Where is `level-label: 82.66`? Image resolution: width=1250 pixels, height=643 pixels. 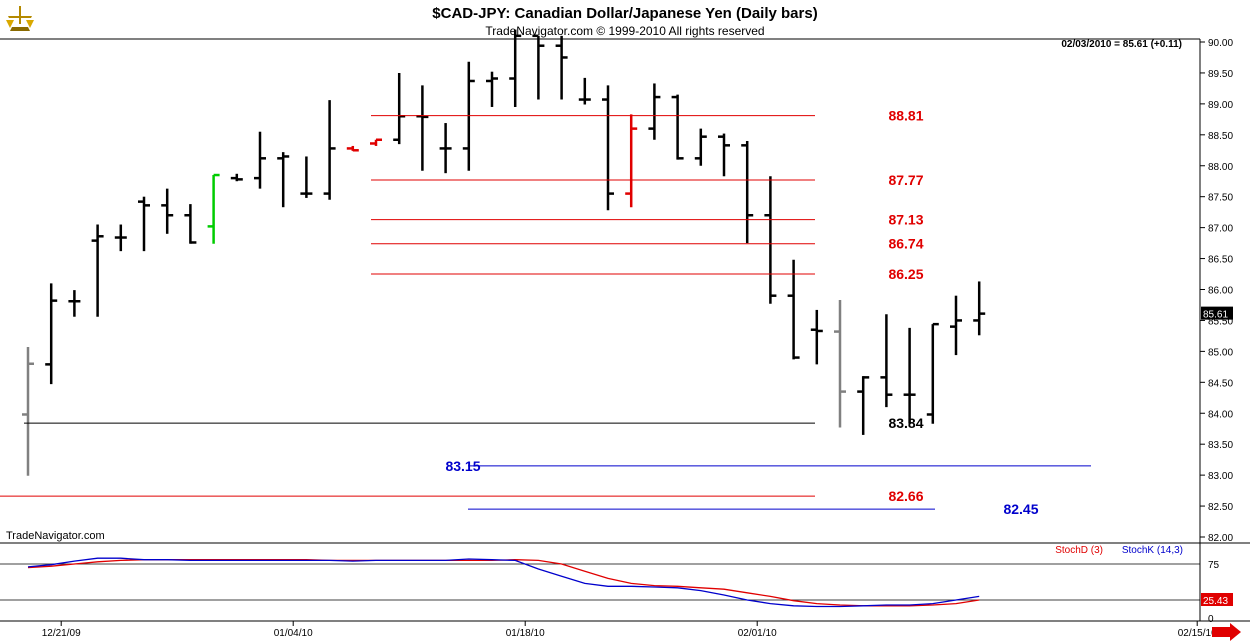 level-label: 82.66 is located at coordinates (905, 496).